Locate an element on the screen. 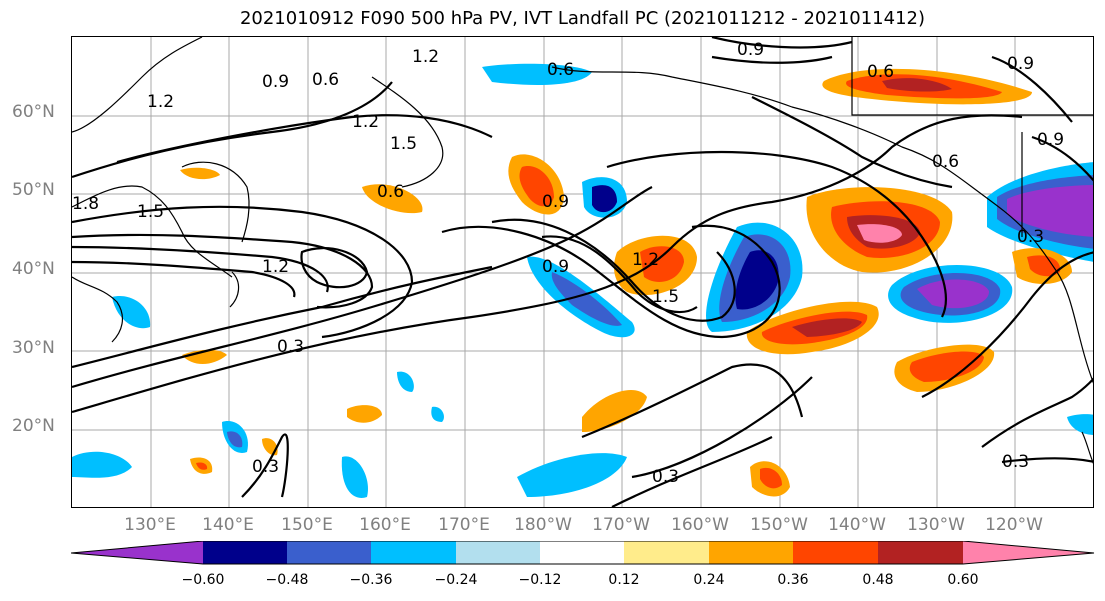  colorbar-tick-label: −0.60 is located at coordinates (203, 580).